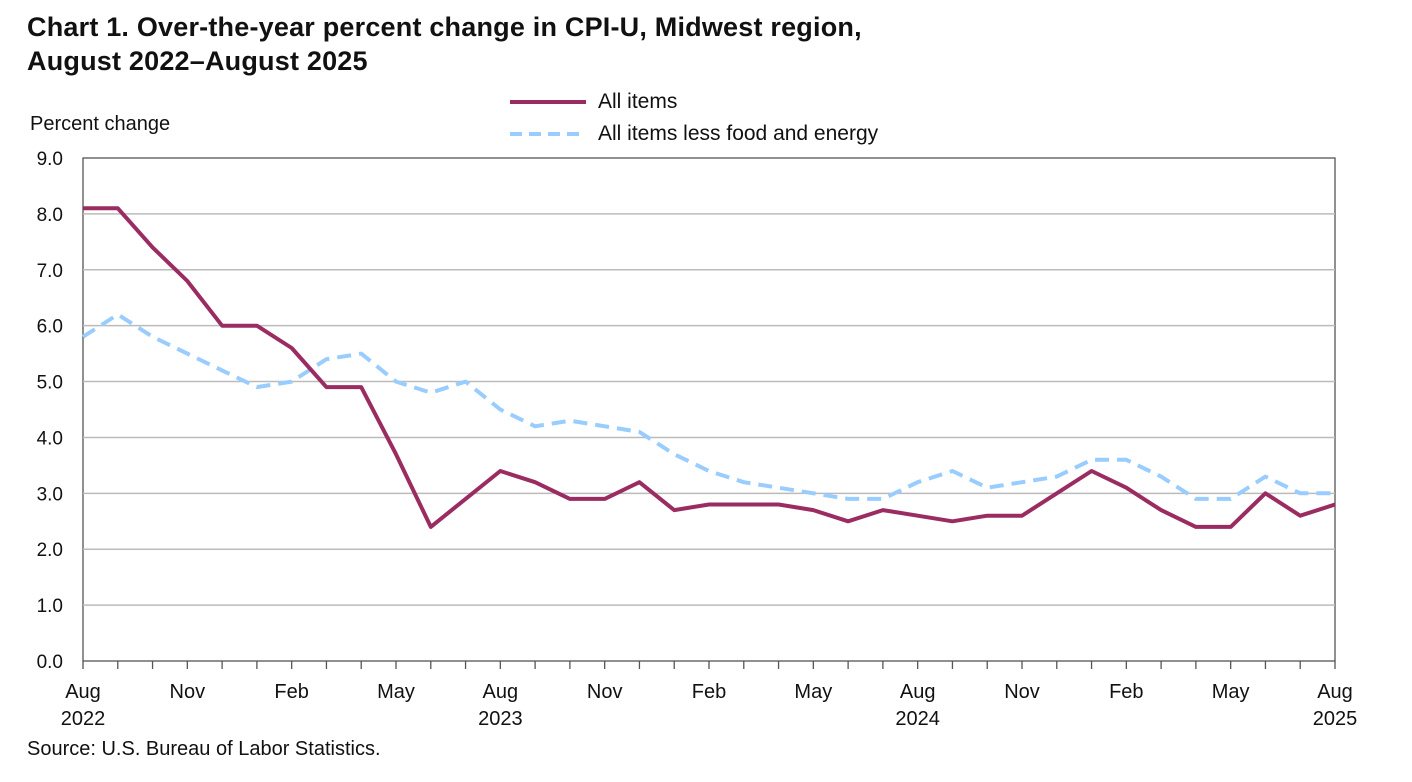 Image resolution: width=1412 pixels, height=782 pixels. Describe the element at coordinates (548, 102) in the screenshot. I see `legend-swatch-solid` at that location.